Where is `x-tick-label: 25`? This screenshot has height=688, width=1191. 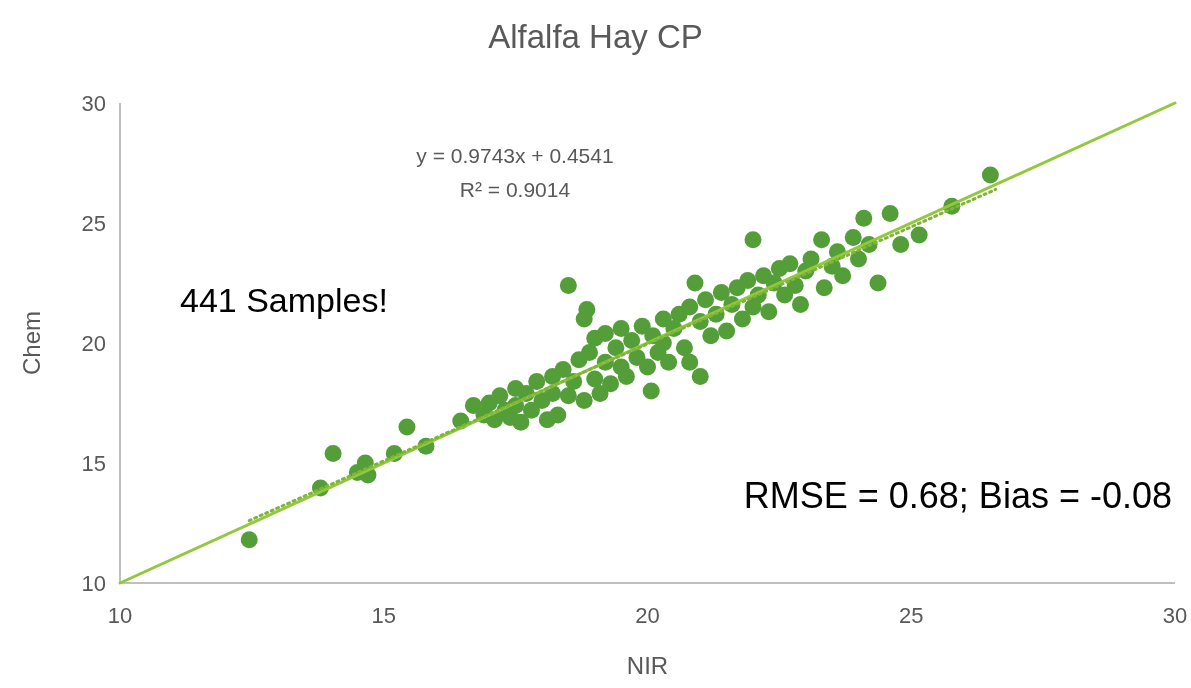
x-tick-label: 25 is located at coordinates (911, 615).